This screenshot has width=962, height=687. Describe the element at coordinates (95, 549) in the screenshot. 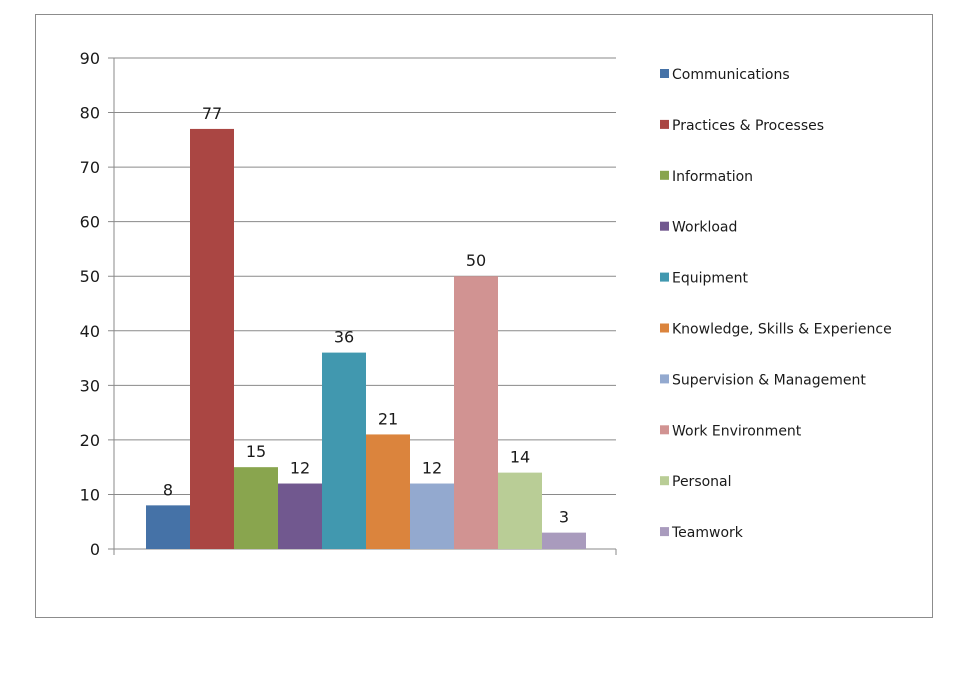

I see `y-tick-label: 0` at that location.